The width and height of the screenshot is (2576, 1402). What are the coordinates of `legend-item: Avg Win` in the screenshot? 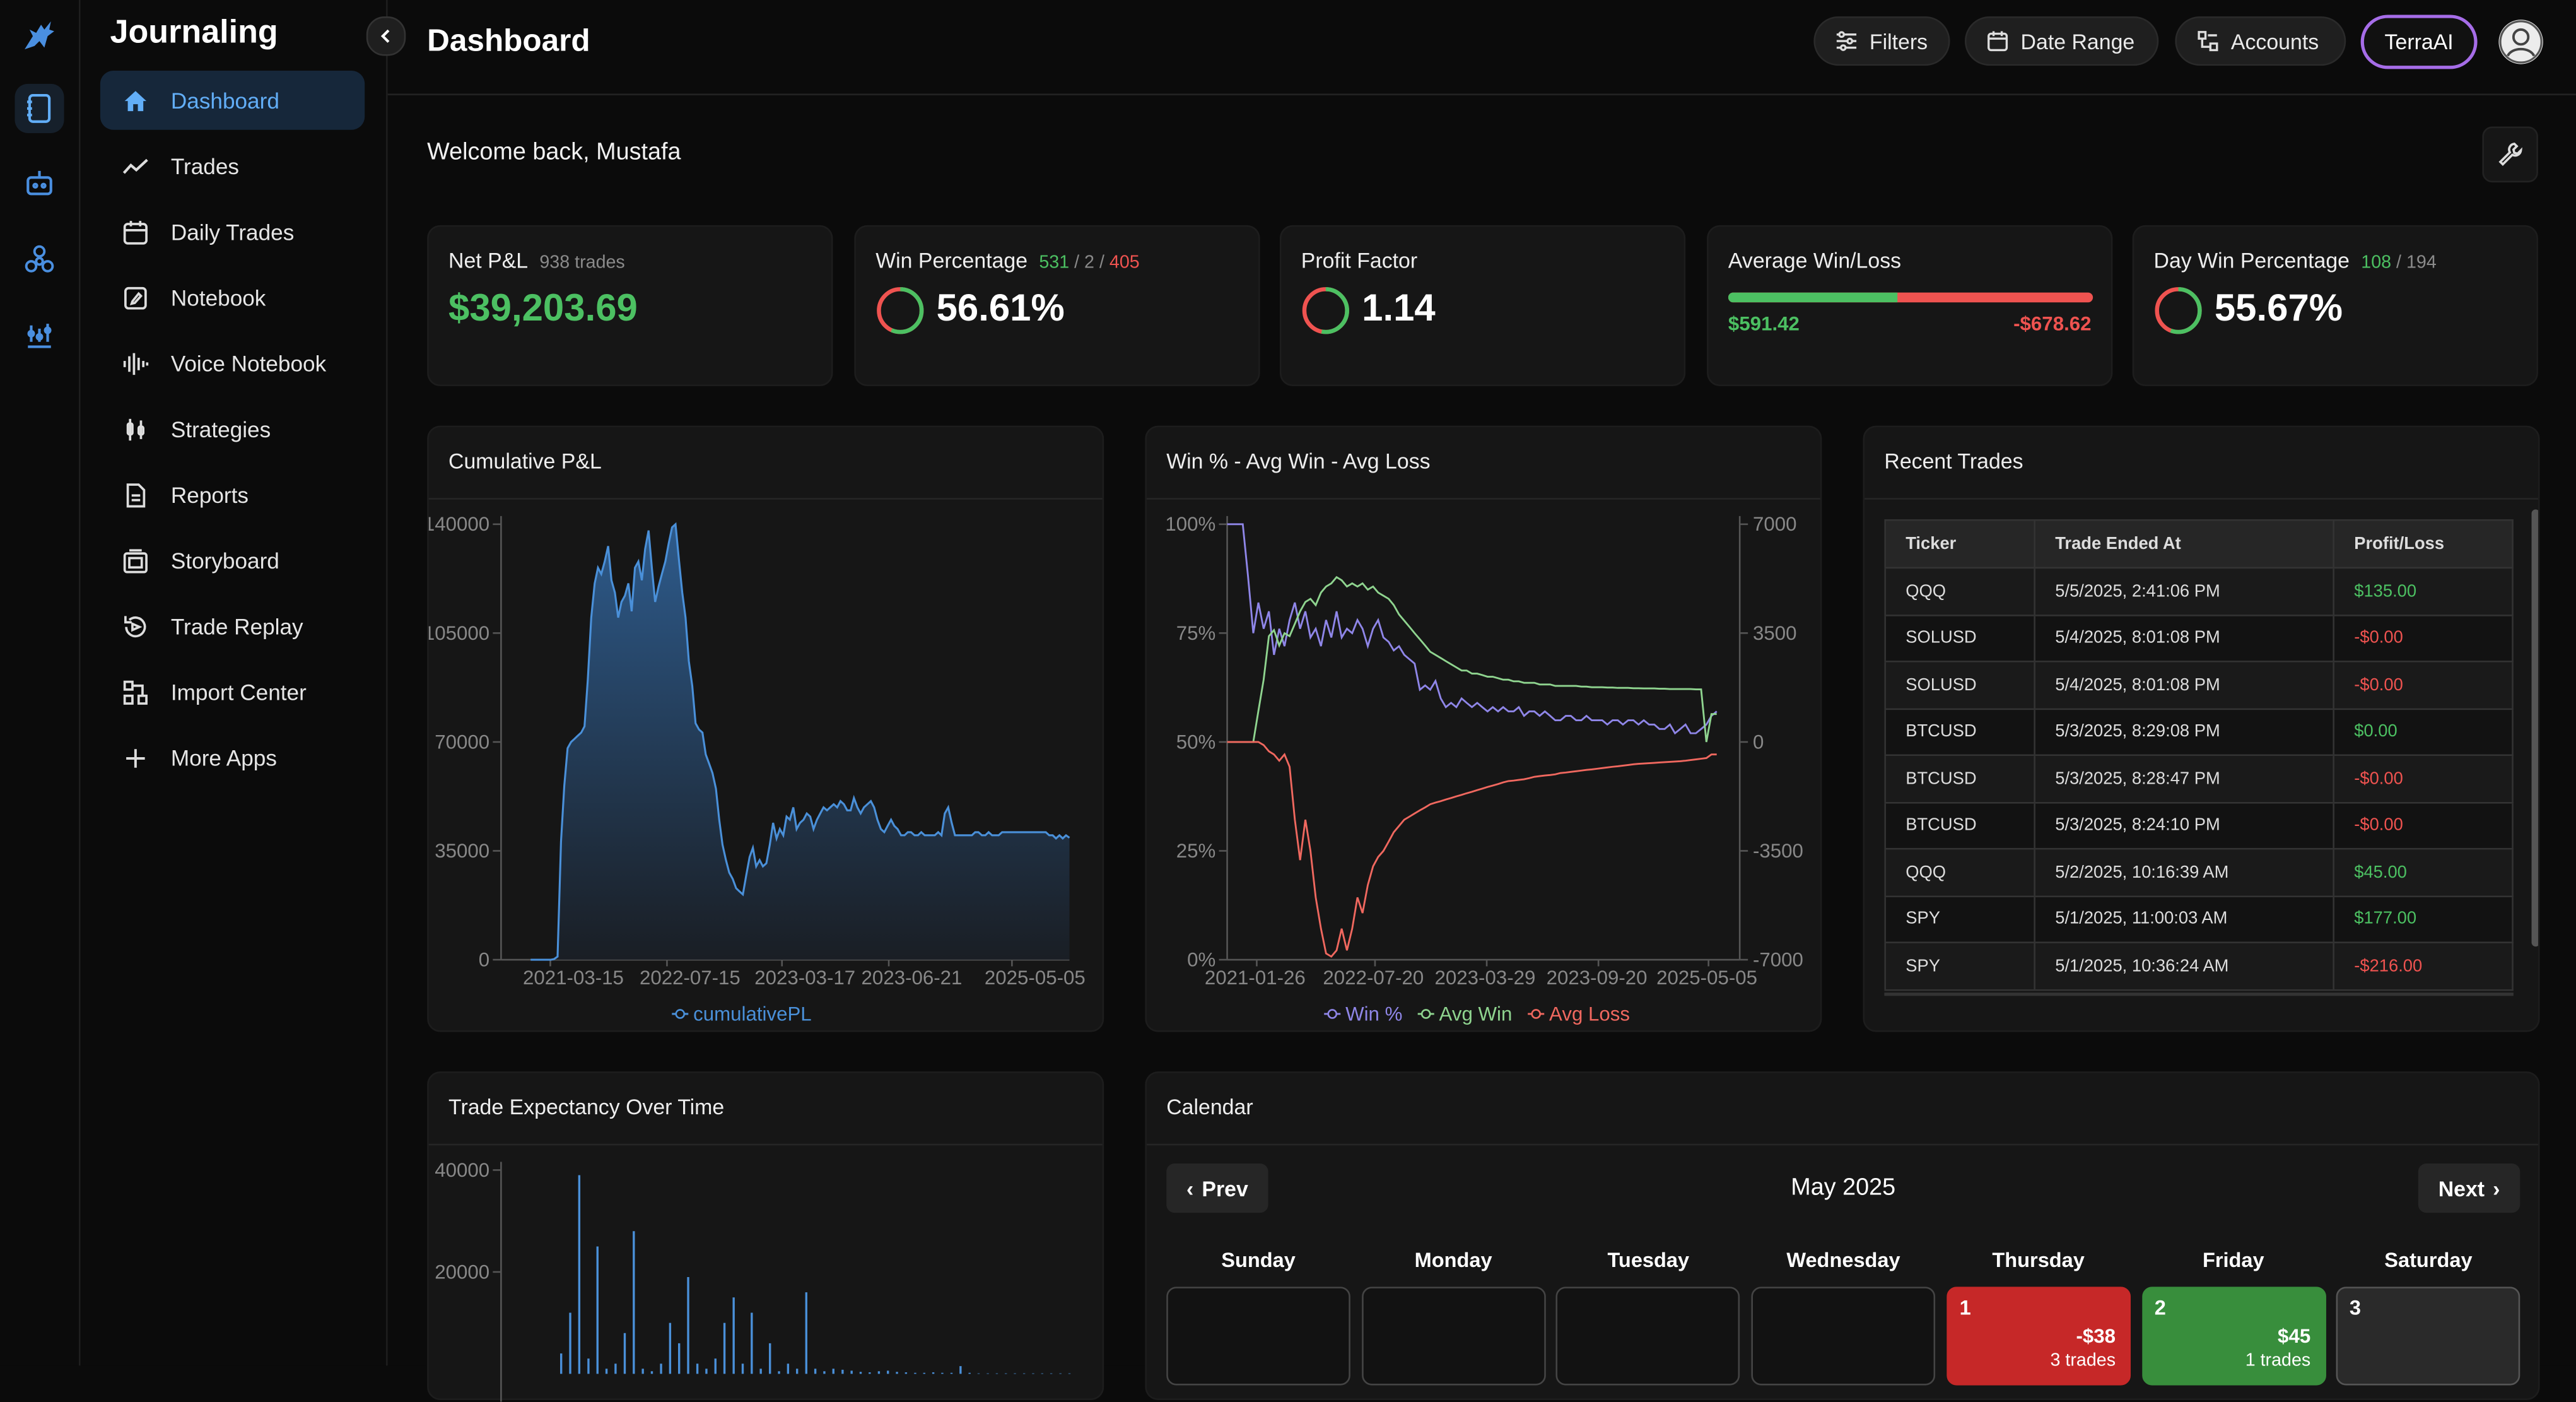 It's located at (1465, 1014).